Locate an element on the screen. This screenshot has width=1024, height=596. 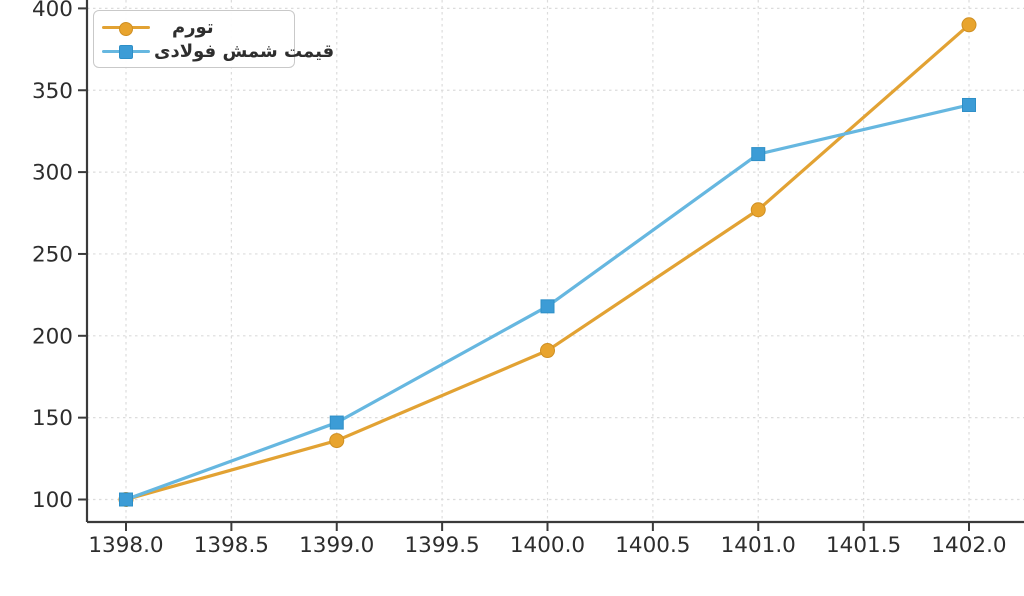
y-tick-label: 400 is located at coordinates (52, 11).